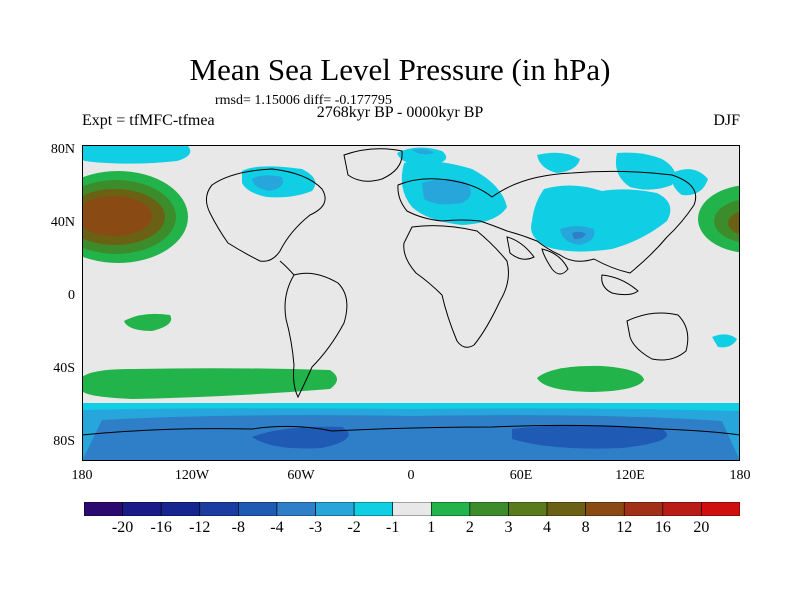 The width and height of the screenshot is (800, 600). What do you see at coordinates (373, 165) in the screenshot?
I see `greenland-outline` at bounding box center [373, 165].